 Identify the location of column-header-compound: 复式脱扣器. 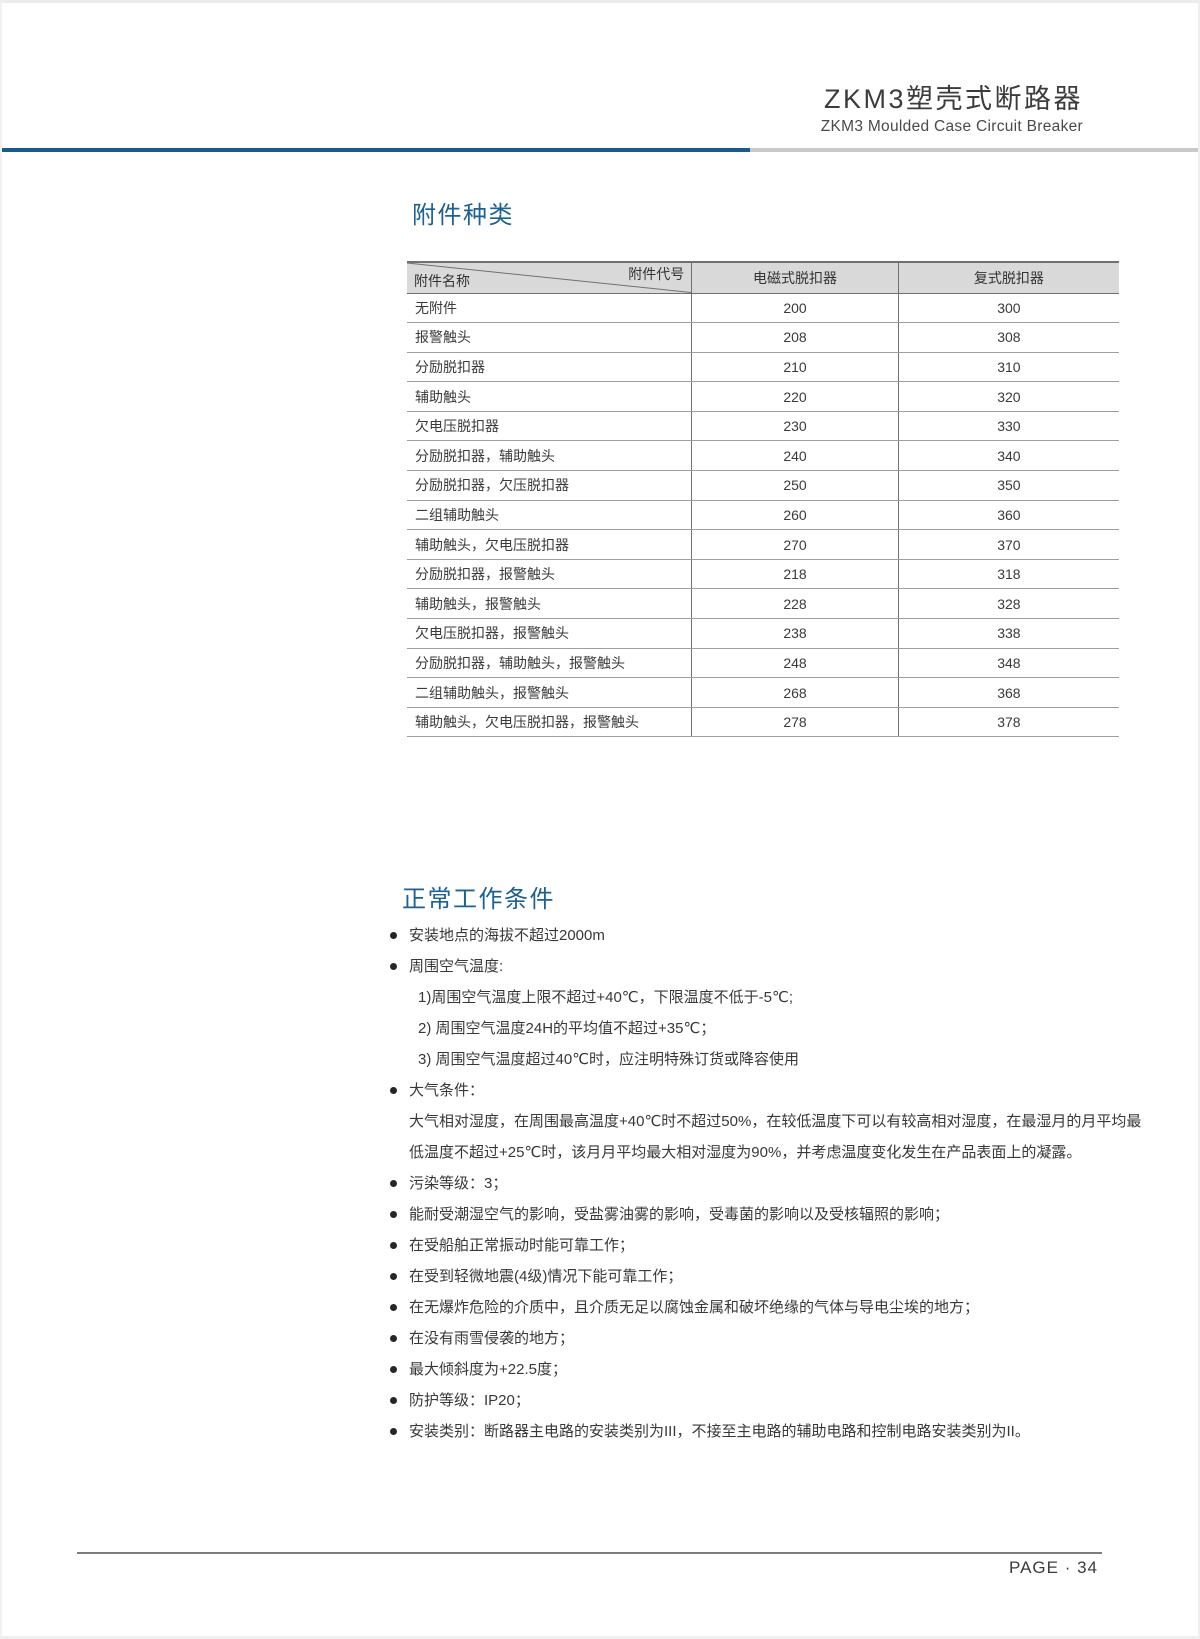
(1008, 277).